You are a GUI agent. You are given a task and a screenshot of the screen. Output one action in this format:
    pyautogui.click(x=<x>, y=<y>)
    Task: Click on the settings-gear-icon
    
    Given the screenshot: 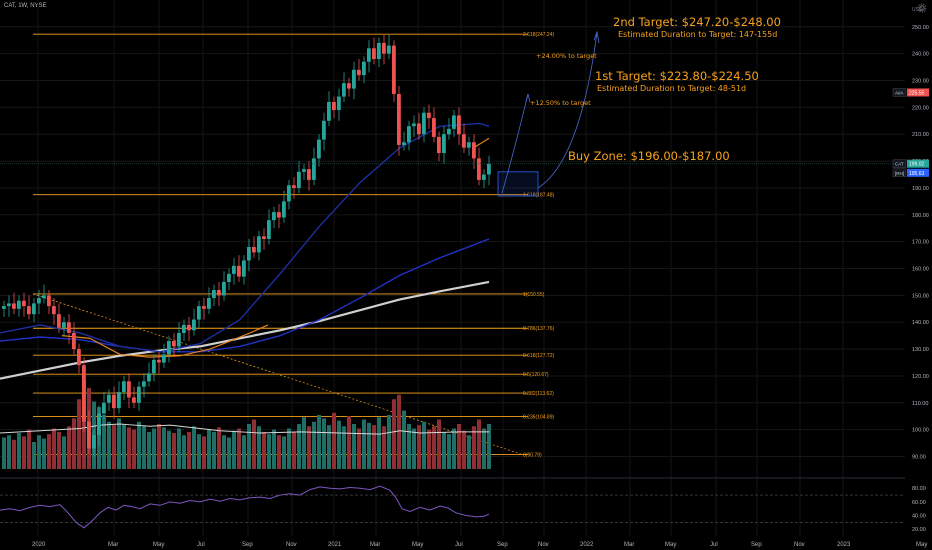 What is the action you would take?
    pyautogui.click(x=922, y=8)
    